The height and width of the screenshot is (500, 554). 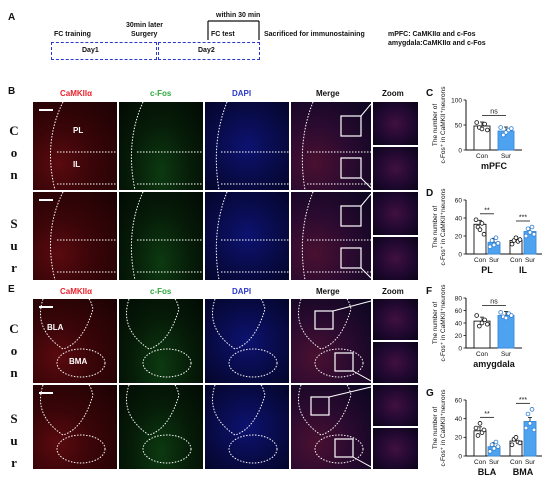 I want to click on significance-label: ns, so click(x=494, y=301).